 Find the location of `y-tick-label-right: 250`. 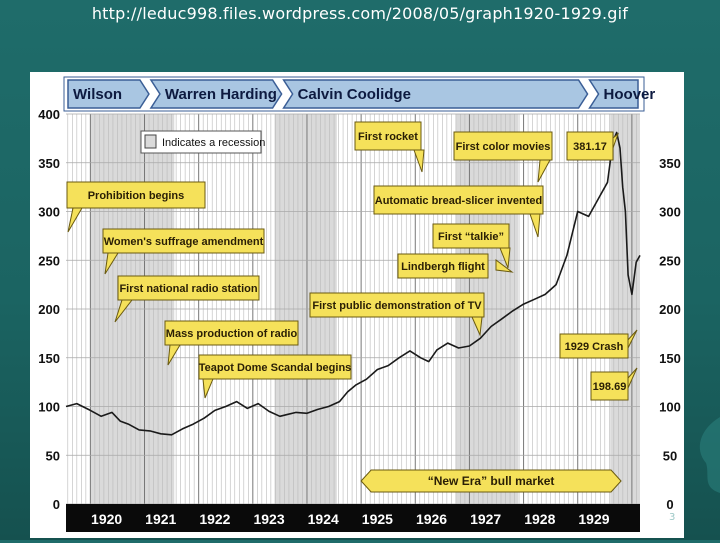

y-tick-label-right: 250 is located at coordinates (670, 260).